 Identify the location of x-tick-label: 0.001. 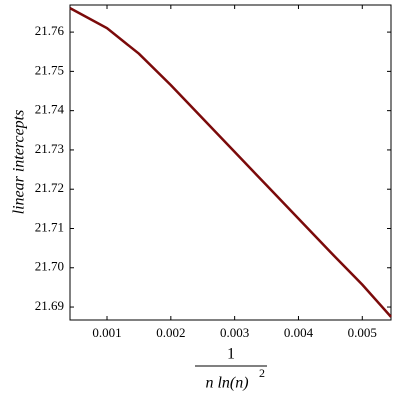
(106, 332).